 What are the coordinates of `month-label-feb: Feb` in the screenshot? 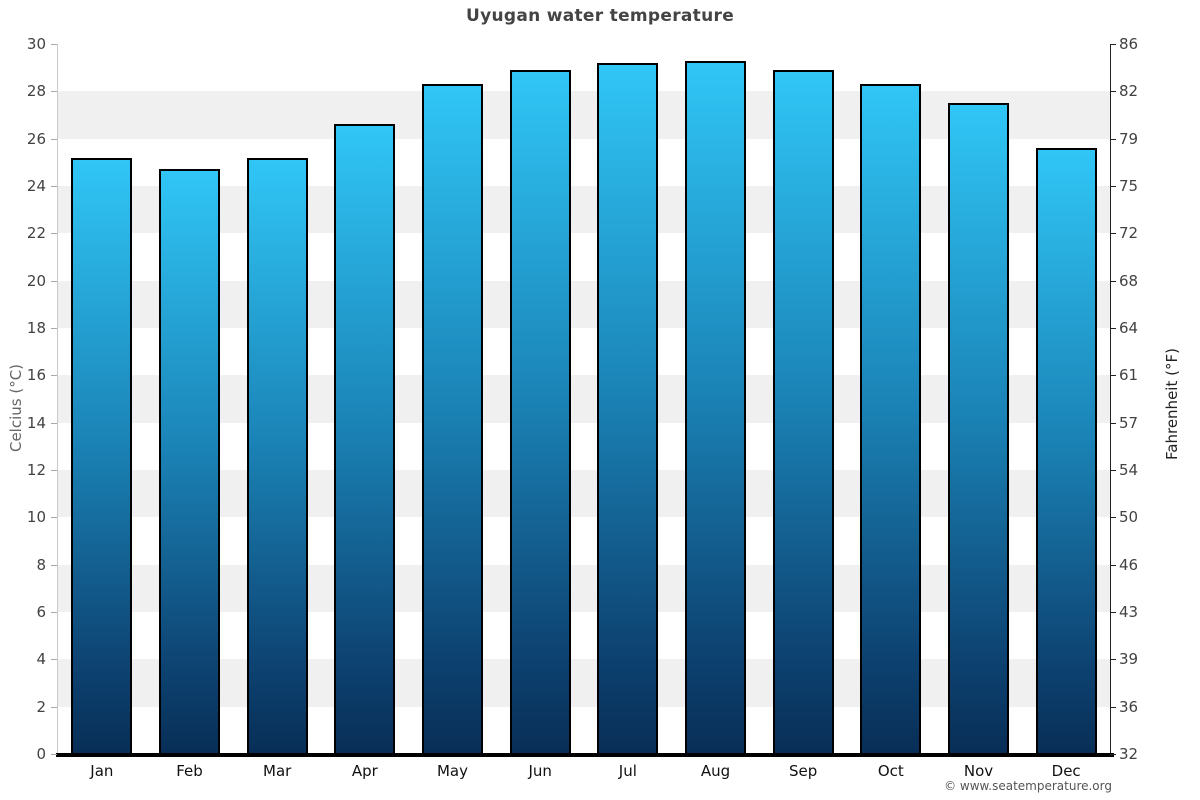 It's located at (189, 771).